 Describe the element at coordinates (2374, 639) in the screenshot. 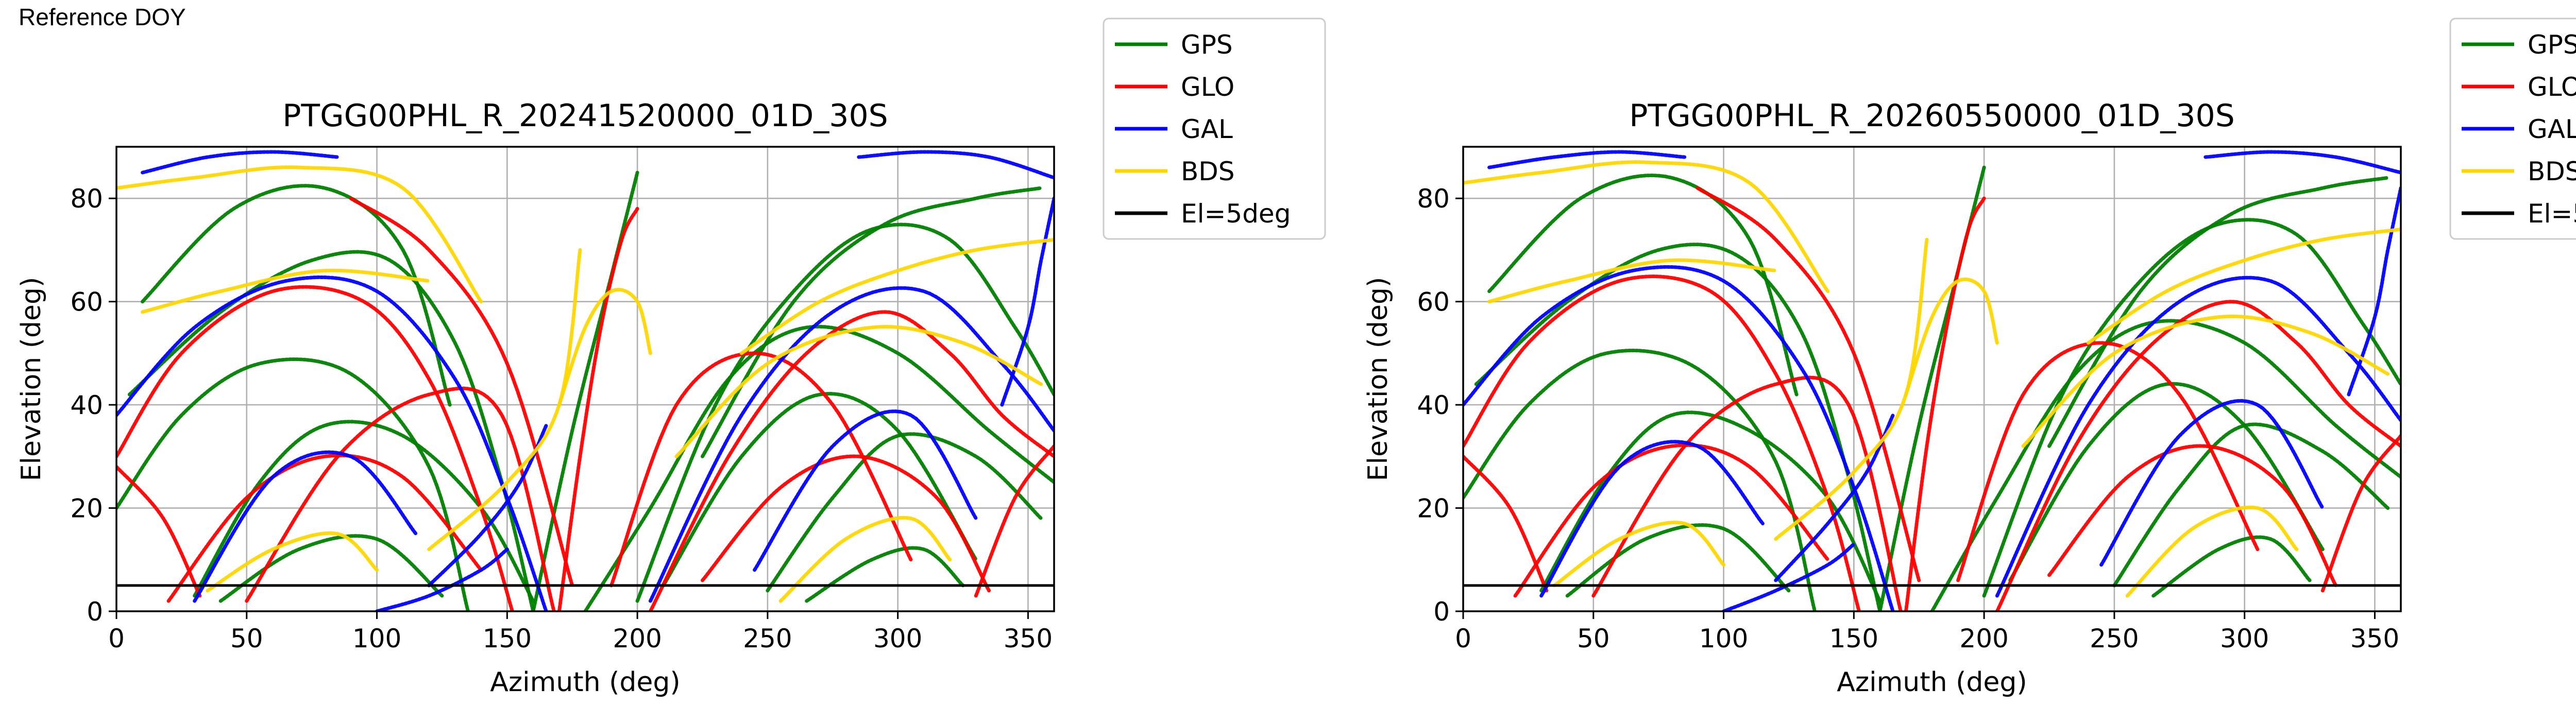

I see `x-tick-label: 350` at that location.